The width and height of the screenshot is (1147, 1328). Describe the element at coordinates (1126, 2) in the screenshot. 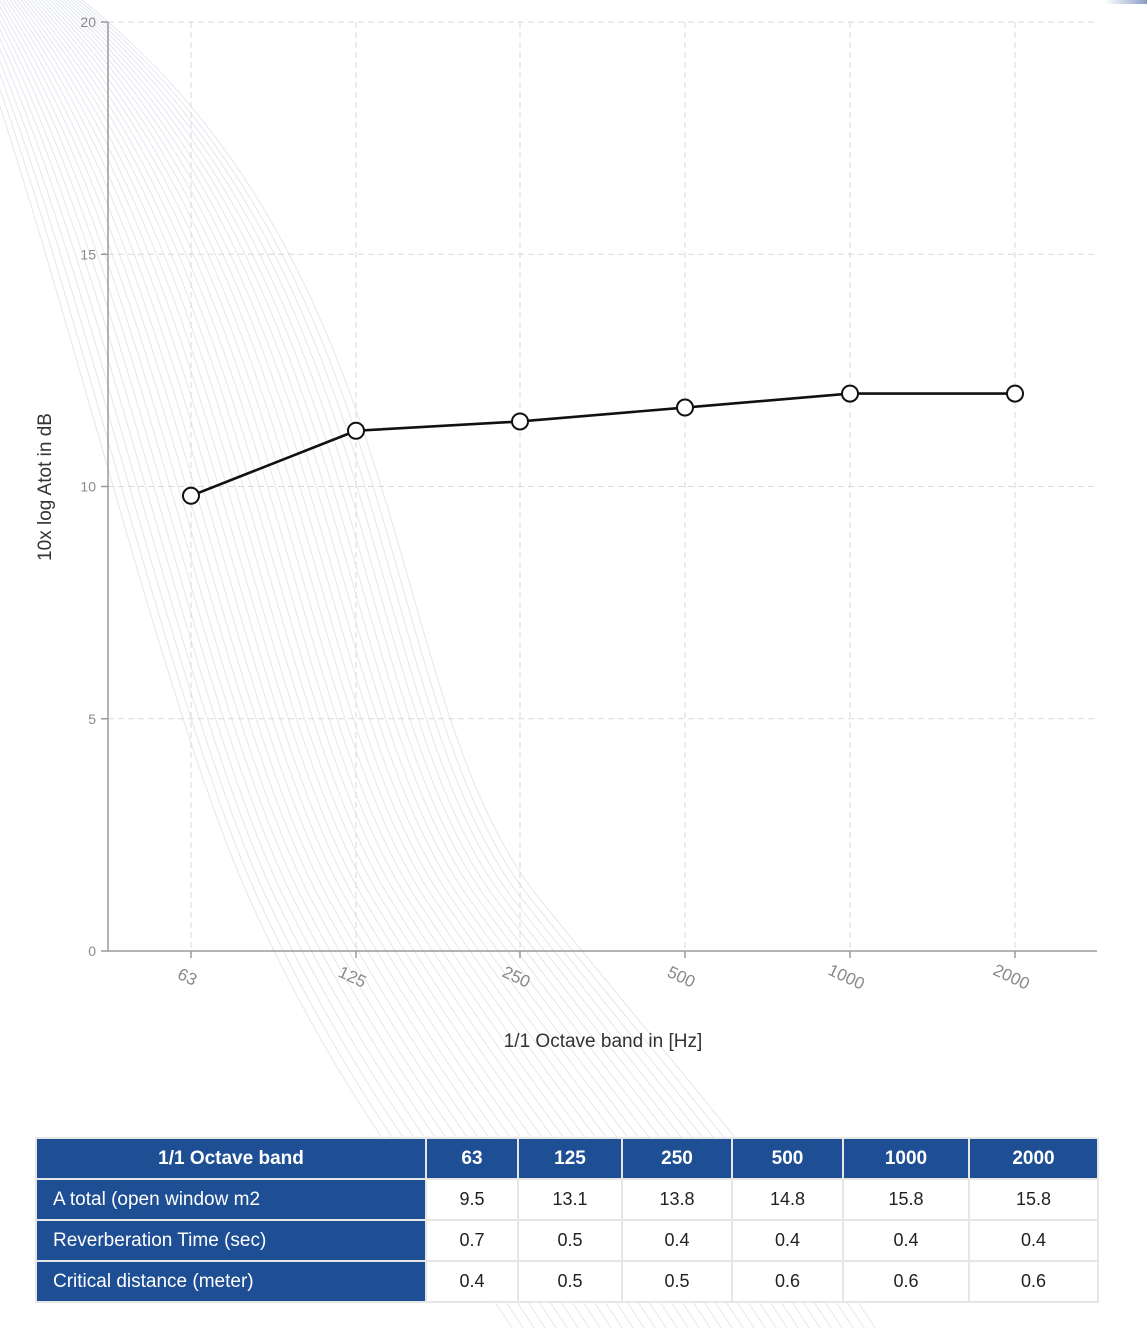

I see `corner-accent` at that location.